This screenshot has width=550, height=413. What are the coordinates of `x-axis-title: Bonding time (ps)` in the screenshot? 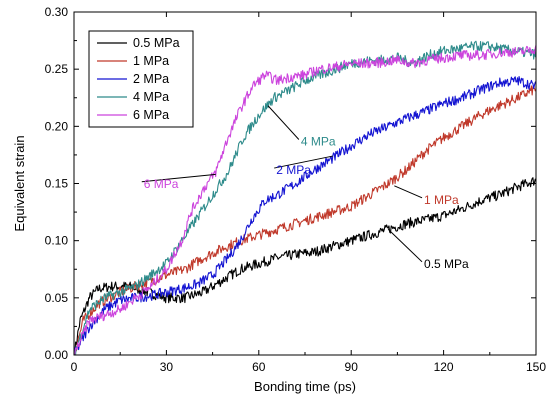 It's located at (305, 386).